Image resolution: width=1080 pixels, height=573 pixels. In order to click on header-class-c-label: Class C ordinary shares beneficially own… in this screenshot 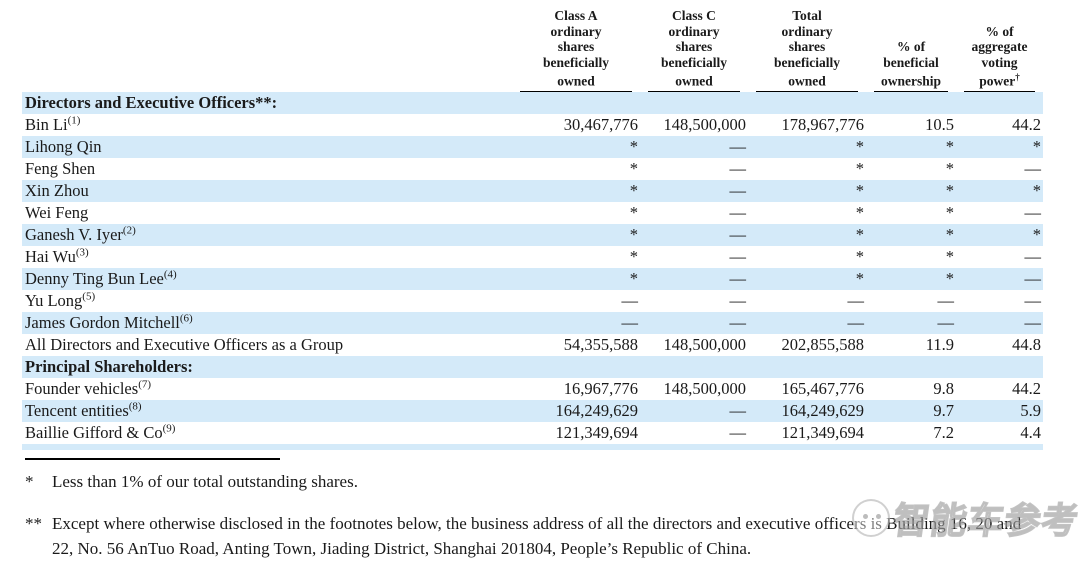, I will do `click(694, 48)`.